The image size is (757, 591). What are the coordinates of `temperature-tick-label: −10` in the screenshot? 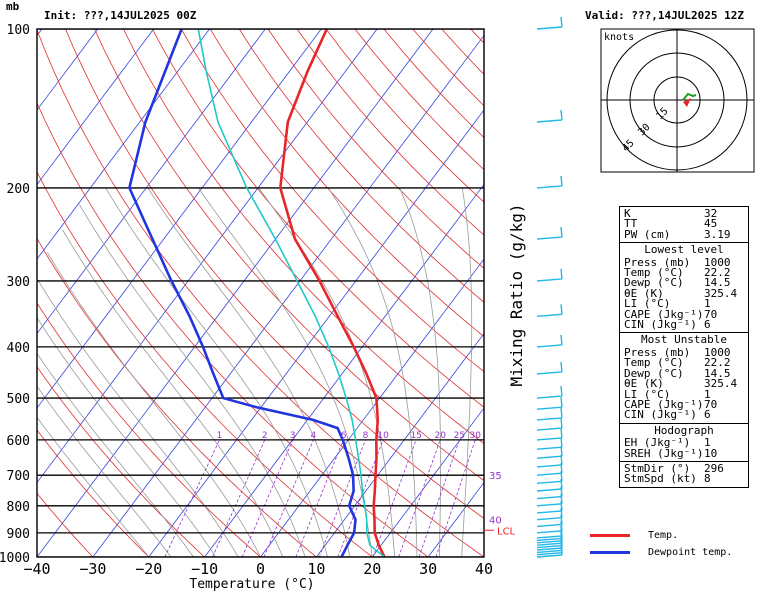 It's located at (204, 569).